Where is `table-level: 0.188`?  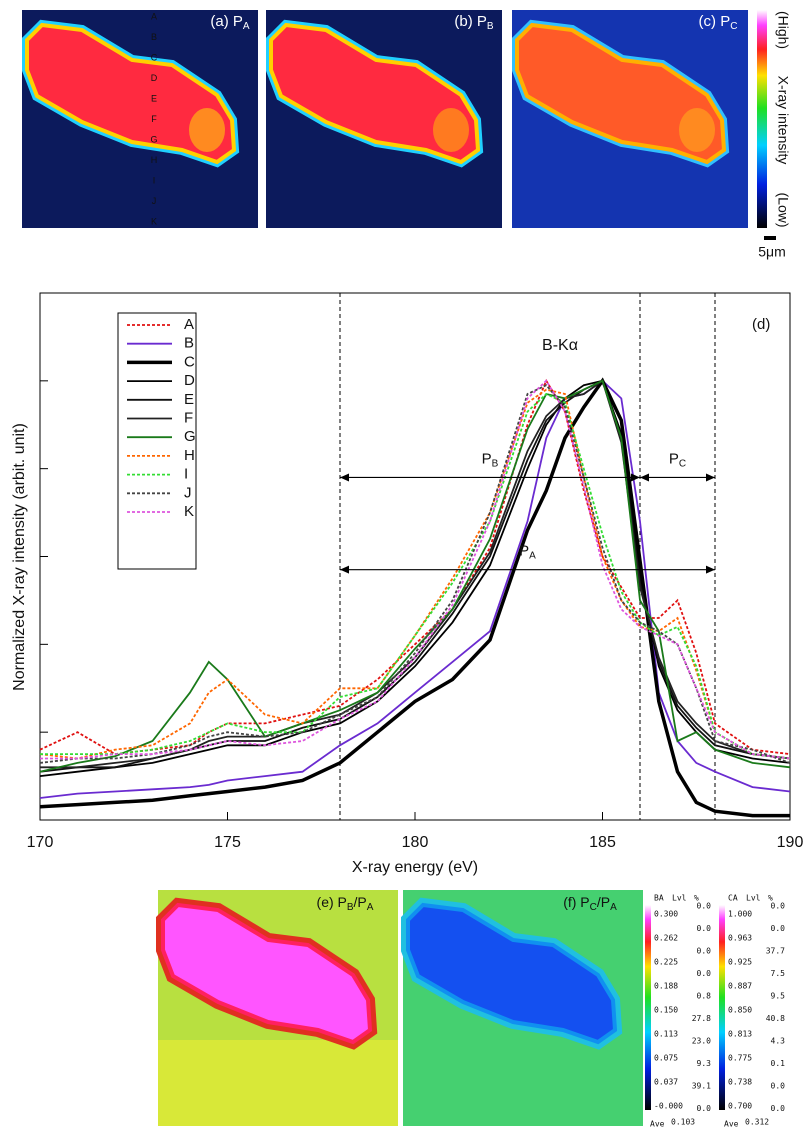
table-level: 0.188 is located at coordinates (666, 986).